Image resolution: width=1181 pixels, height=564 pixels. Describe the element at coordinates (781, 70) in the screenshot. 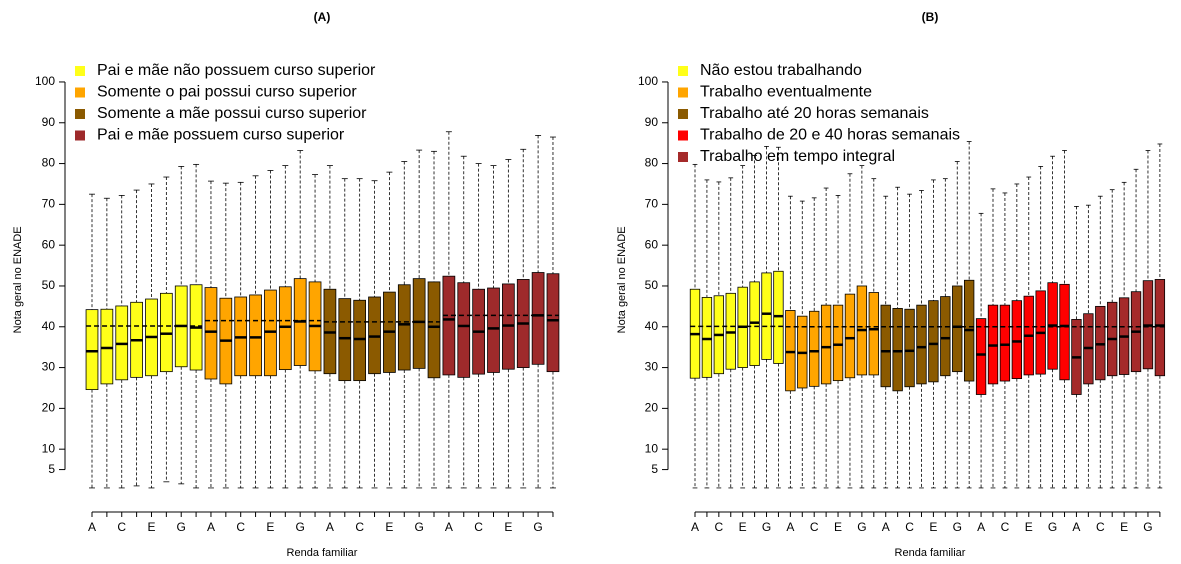

I see `legend-label: Não estou trabalhando` at that location.